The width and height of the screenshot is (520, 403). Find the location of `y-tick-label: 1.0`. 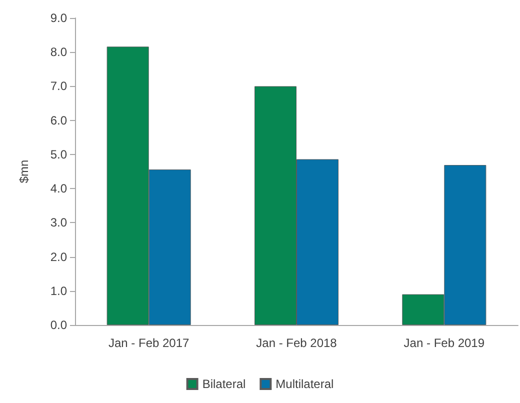

y-tick-label: 1.0 is located at coordinates (59, 291).